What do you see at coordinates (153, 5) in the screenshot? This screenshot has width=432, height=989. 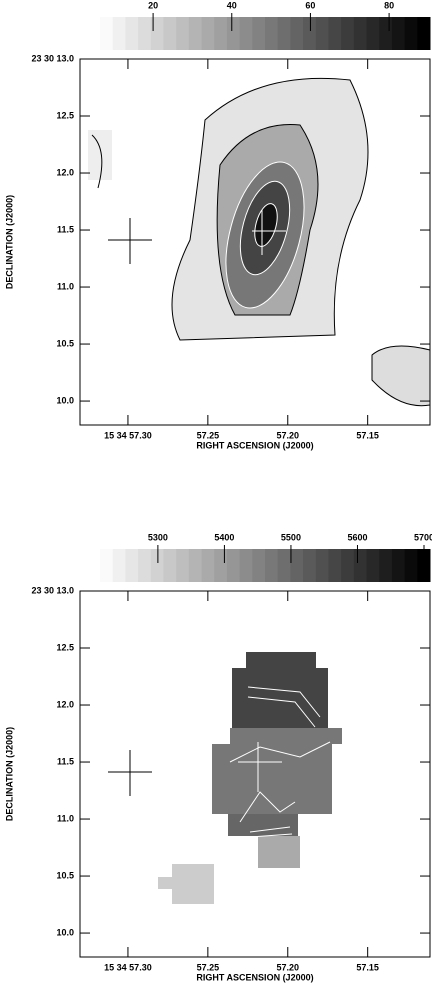 I see `colorbar-tick-label: 20` at bounding box center [153, 5].